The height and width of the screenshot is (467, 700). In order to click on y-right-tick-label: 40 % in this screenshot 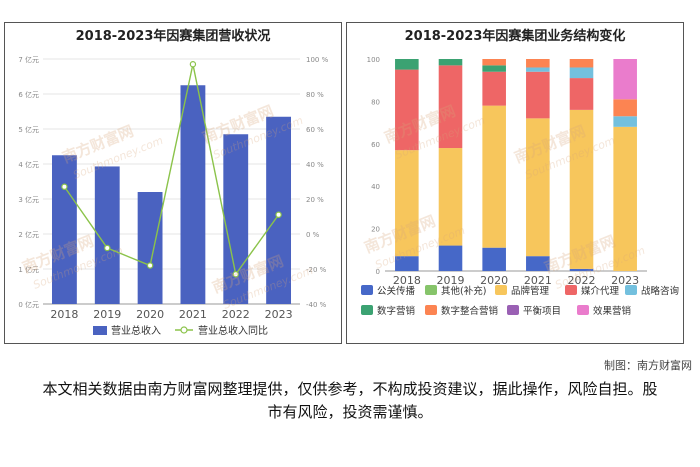, I will do `click(315, 165)`.